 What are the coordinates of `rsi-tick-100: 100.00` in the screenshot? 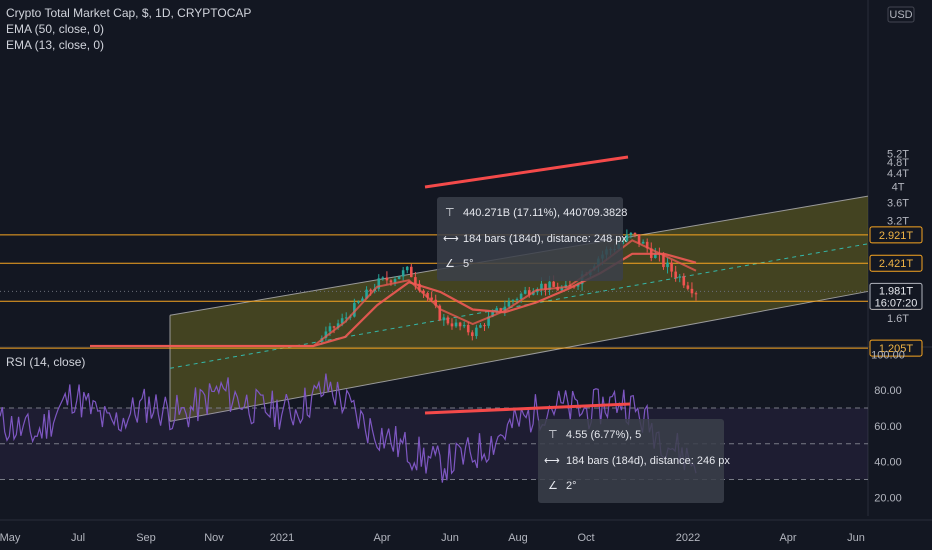 It's located at (888, 356).